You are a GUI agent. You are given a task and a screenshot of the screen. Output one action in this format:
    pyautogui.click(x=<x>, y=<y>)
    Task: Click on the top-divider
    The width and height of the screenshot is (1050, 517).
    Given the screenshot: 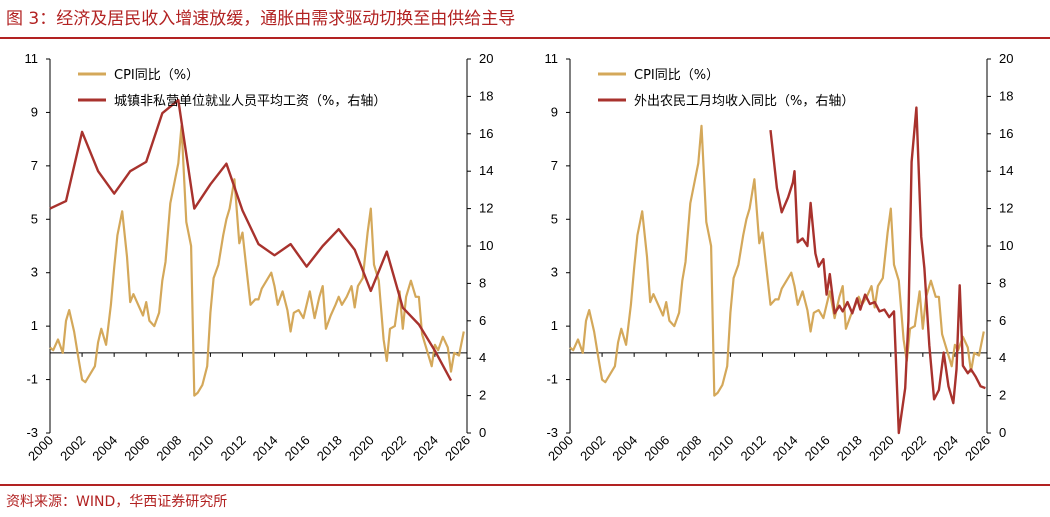 What is the action you would take?
    pyautogui.click(x=525, y=38)
    